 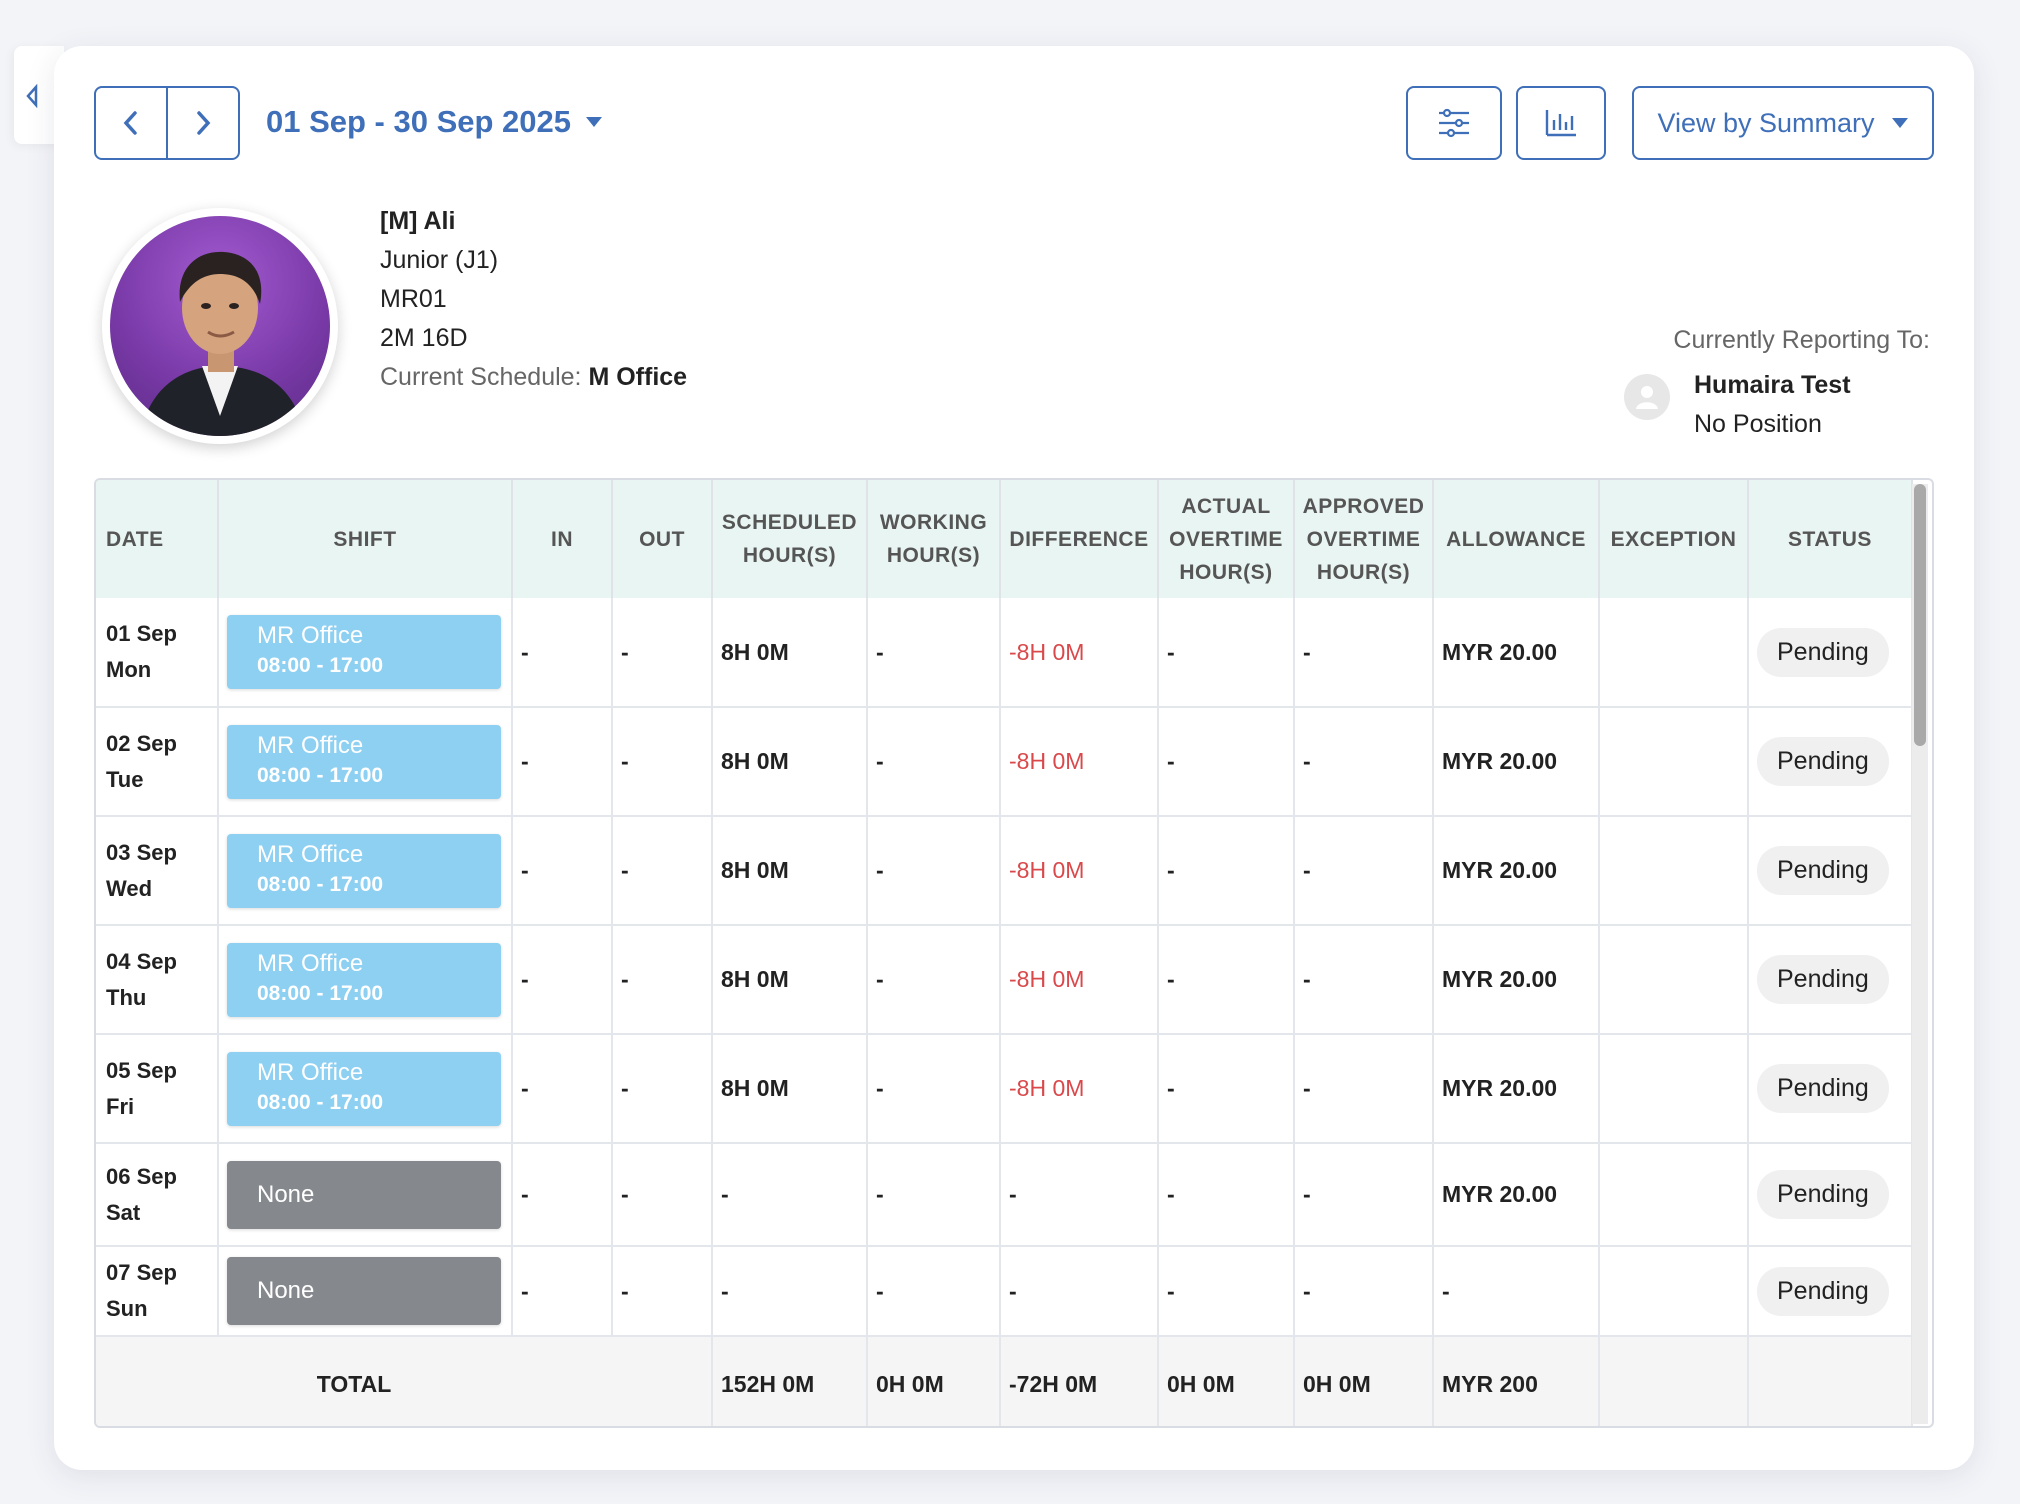 What do you see at coordinates (419, 121) in the screenshot?
I see `date-range-label: 01 Sep - 30 Sep 2025` at bounding box center [419, 121].